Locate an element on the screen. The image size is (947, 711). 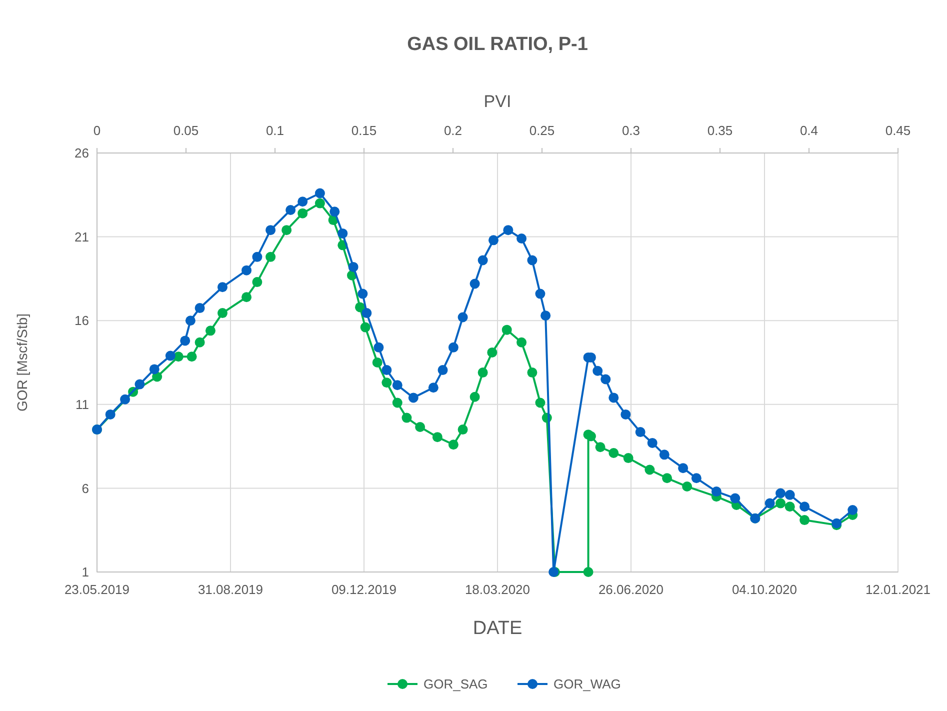
chart-title: GAS OIL RATIO, P-1 is located at coordinates (497, 44).